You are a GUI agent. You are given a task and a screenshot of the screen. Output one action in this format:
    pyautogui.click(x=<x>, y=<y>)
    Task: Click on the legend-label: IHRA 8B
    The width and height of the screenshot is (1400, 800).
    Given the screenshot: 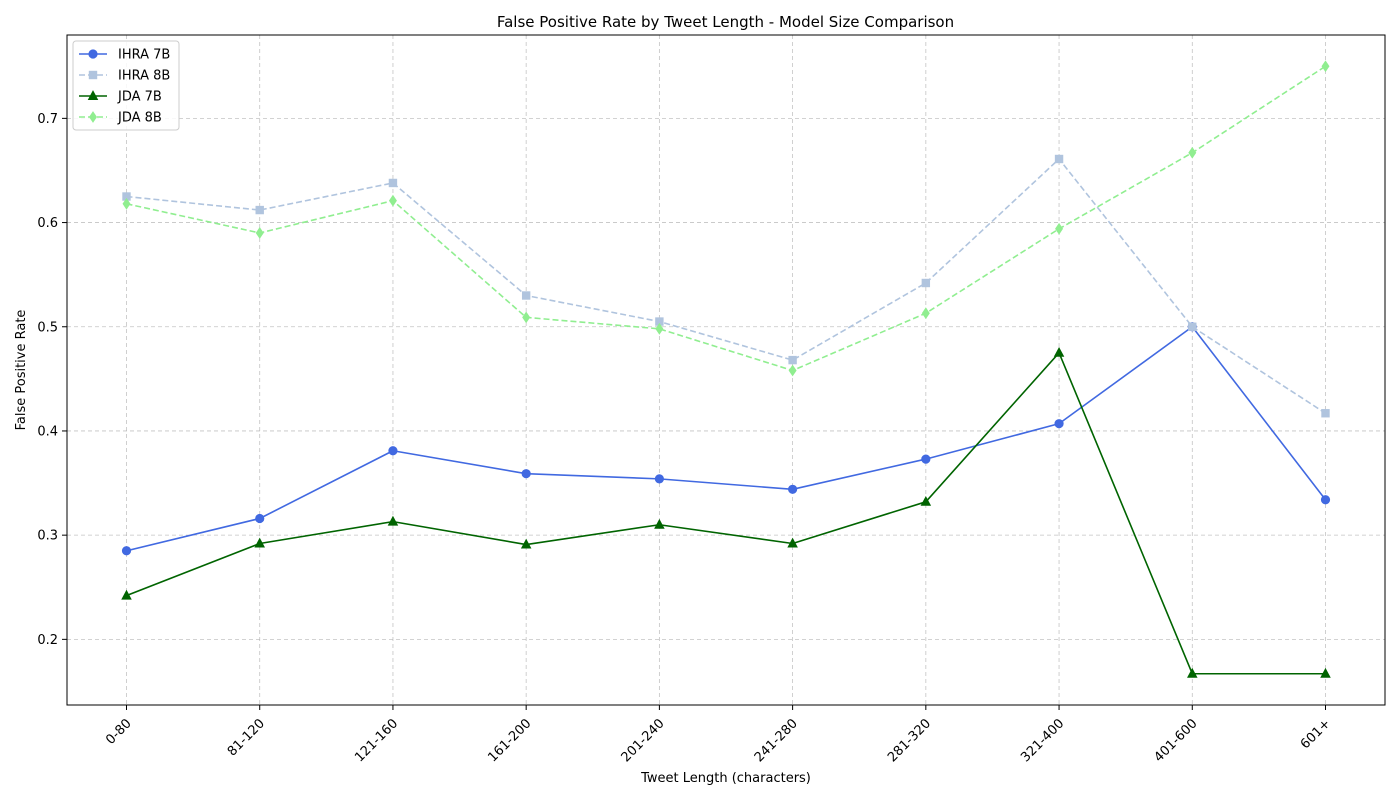 What is the action you would take?
    pyautogui.click(x=144, y=76)
    